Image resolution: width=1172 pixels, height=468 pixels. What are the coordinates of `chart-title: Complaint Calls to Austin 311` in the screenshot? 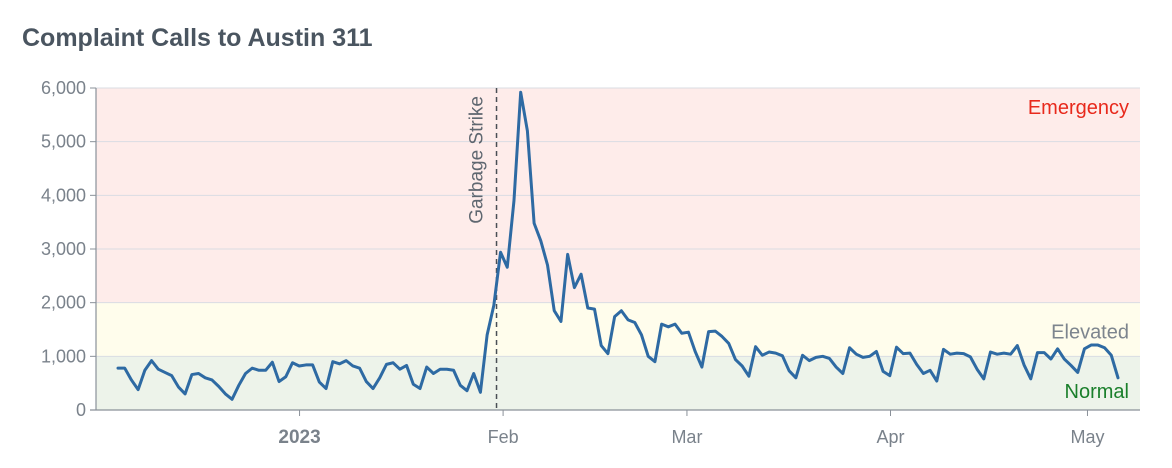 It's located at (197, 38).